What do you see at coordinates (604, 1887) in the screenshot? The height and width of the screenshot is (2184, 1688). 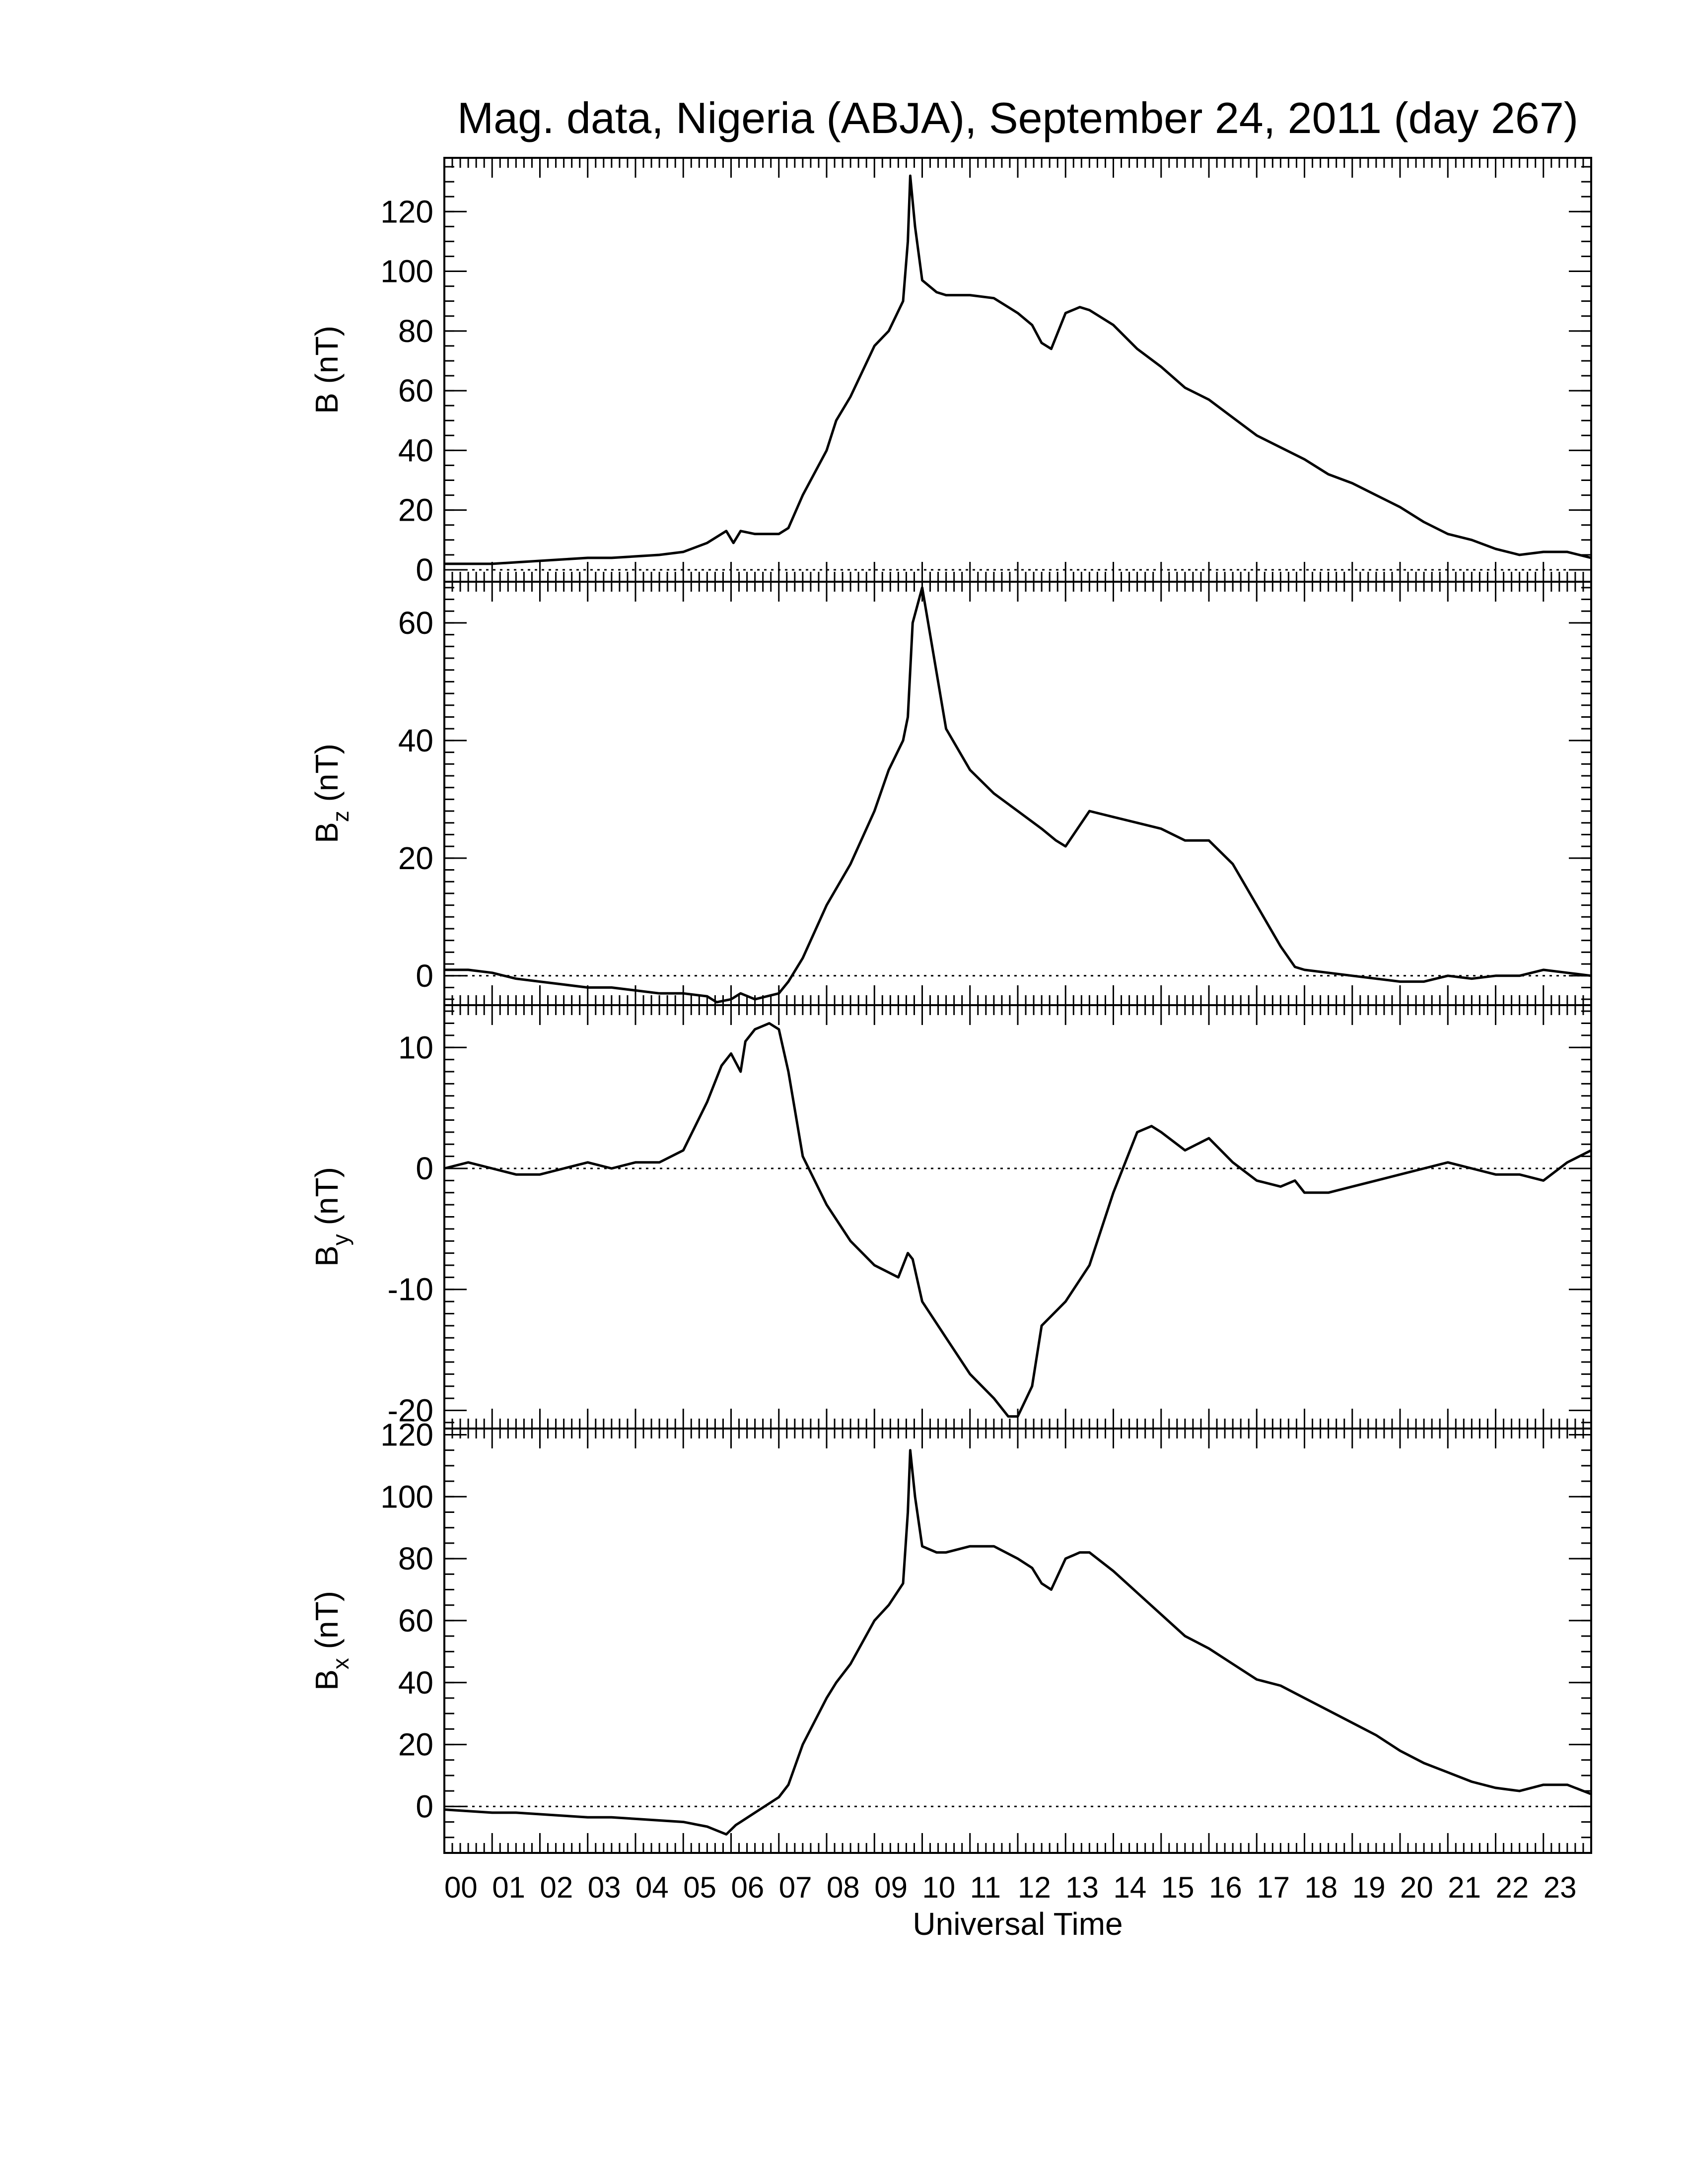 I see `x-tick-label: 03` at bounding box center [604, 1887].